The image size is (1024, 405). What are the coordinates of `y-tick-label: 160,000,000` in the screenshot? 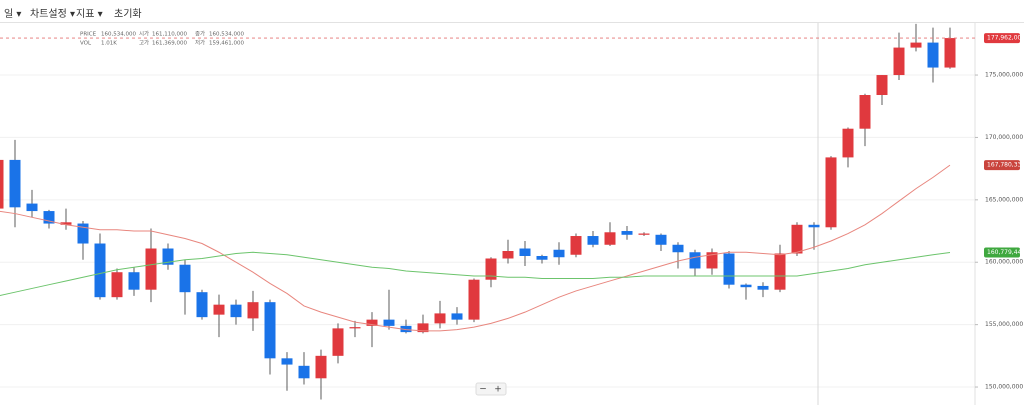 It's located at (1004, 262).